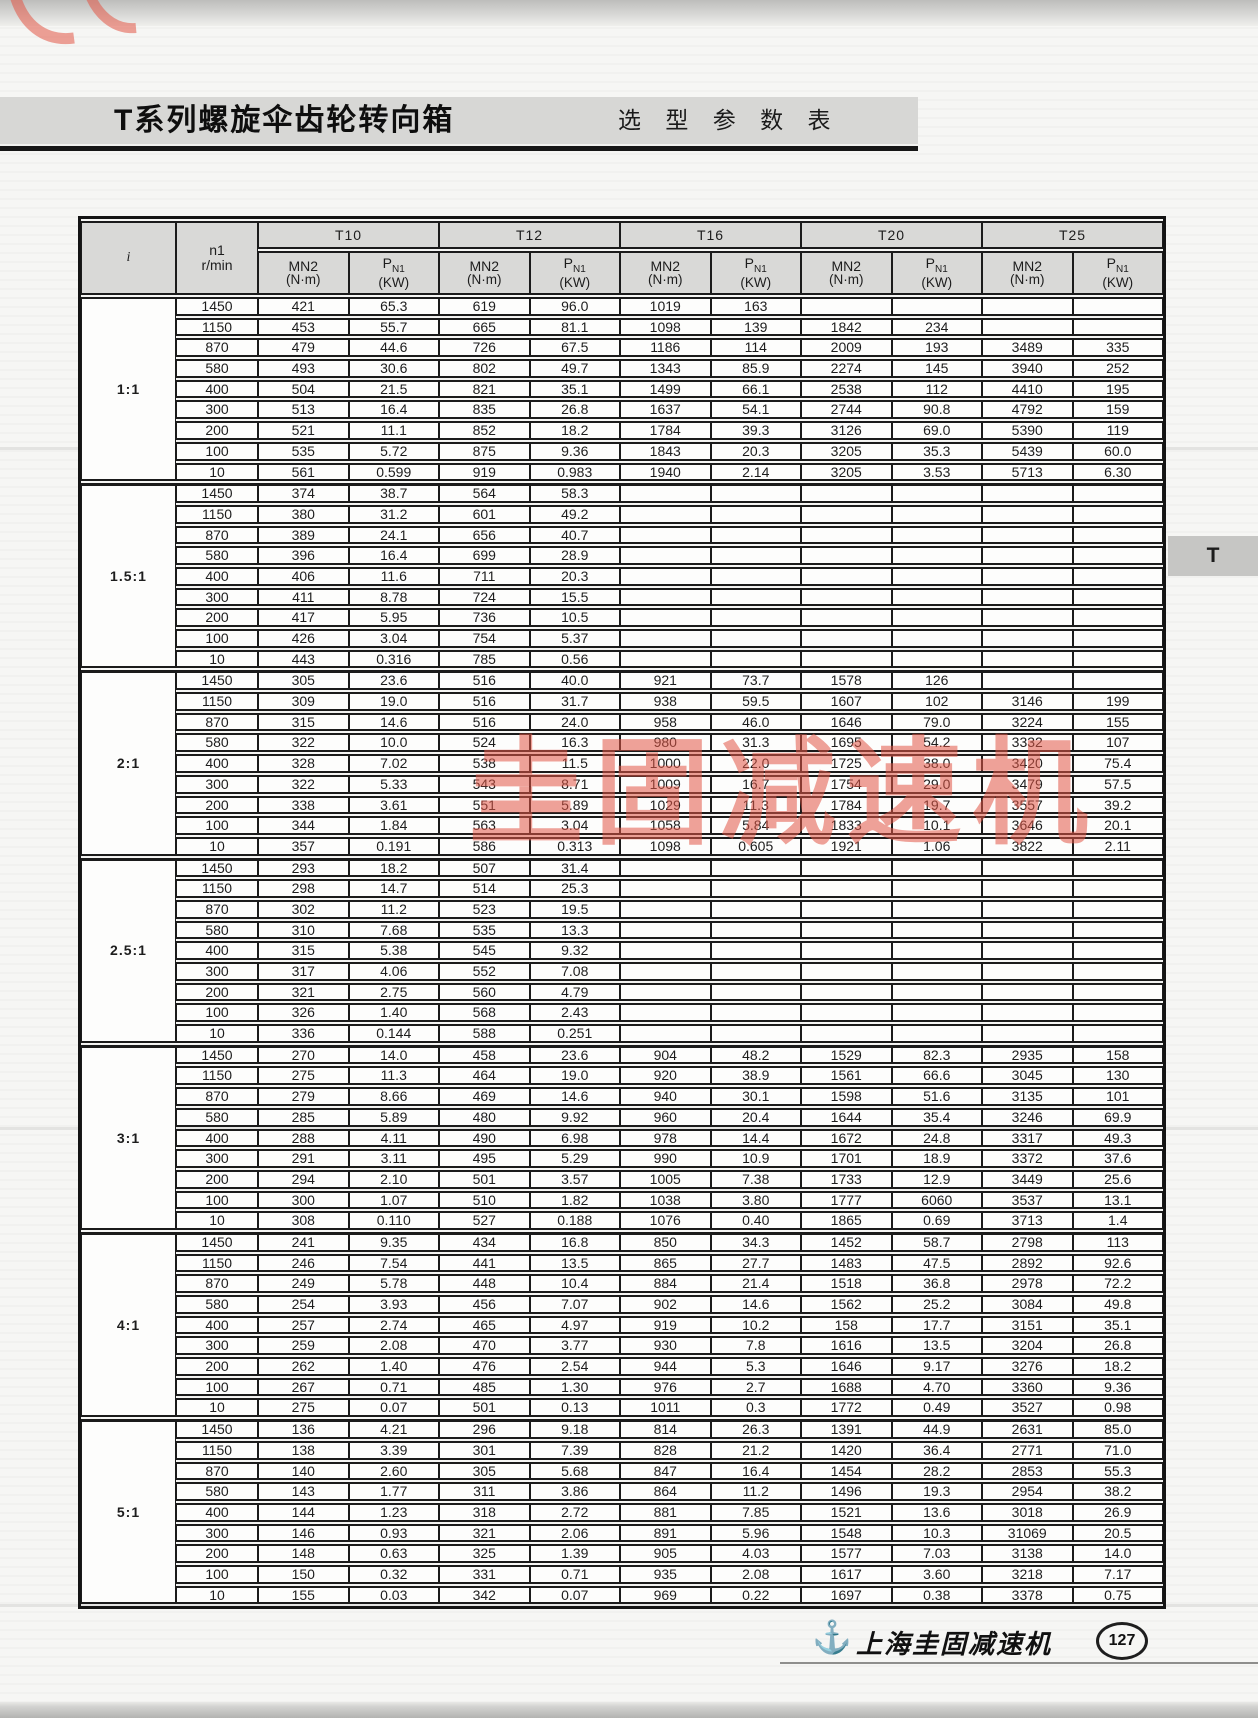 Image resolution: width=1258 pixels, height=1718 pixels. I want to click on data-cell: 1.82, so click(574, 1200).